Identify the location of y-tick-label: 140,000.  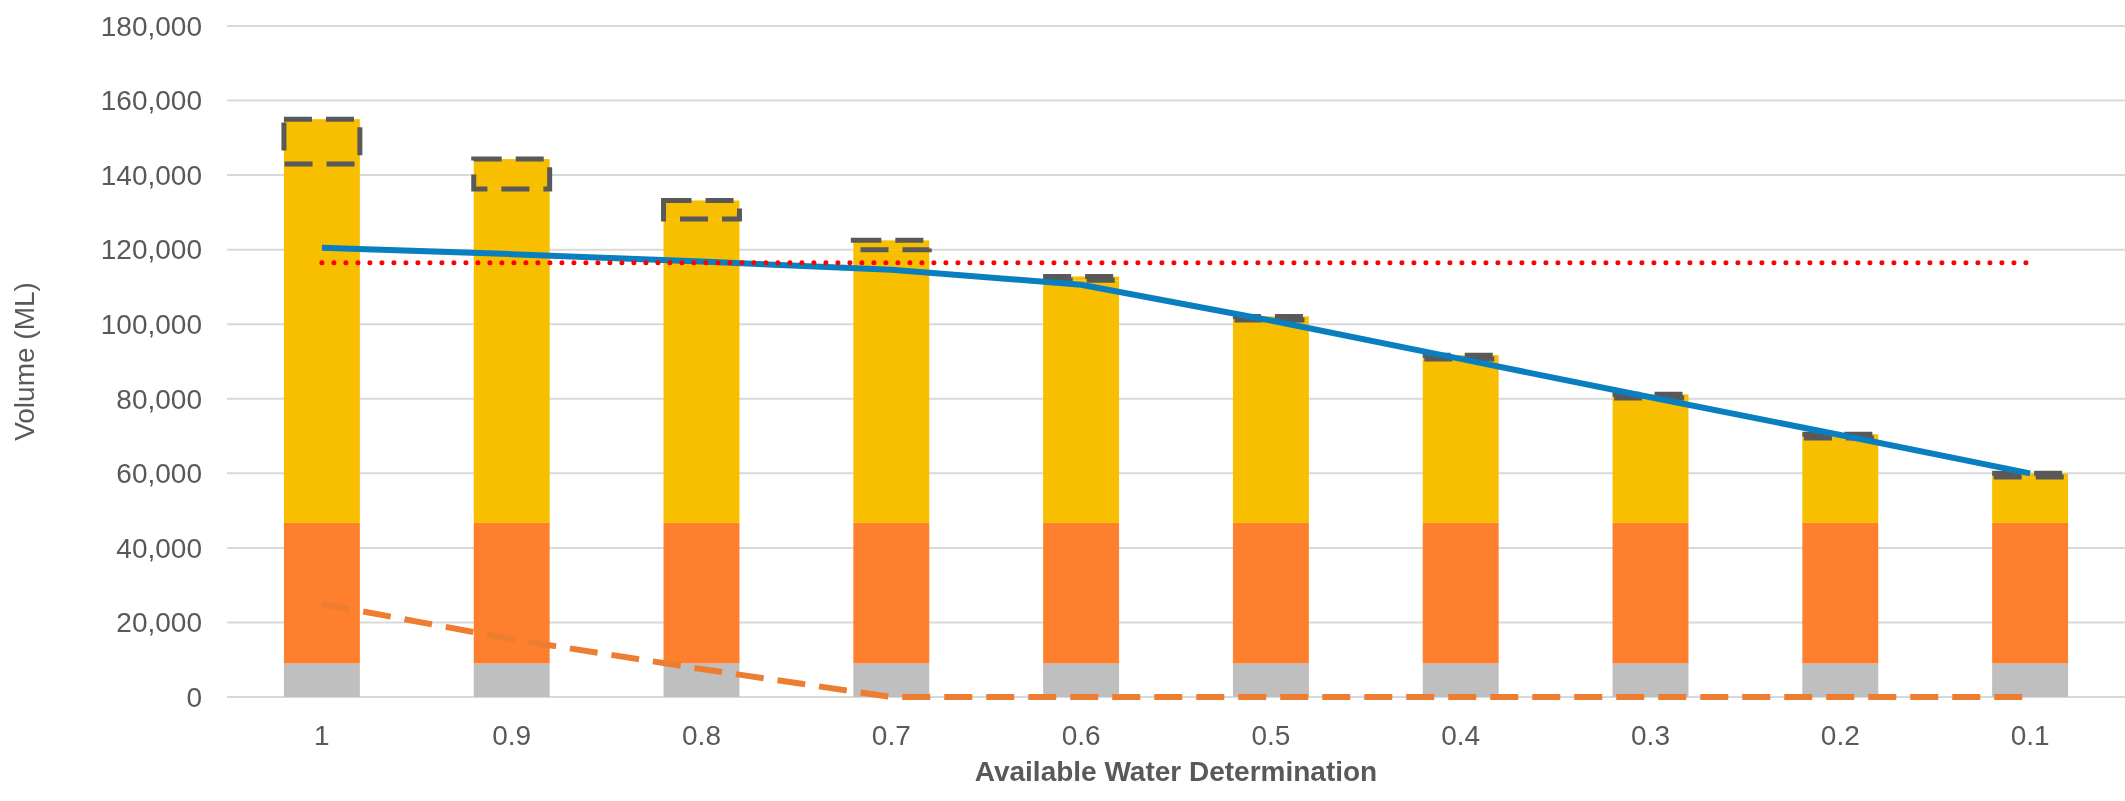
(151, 175).